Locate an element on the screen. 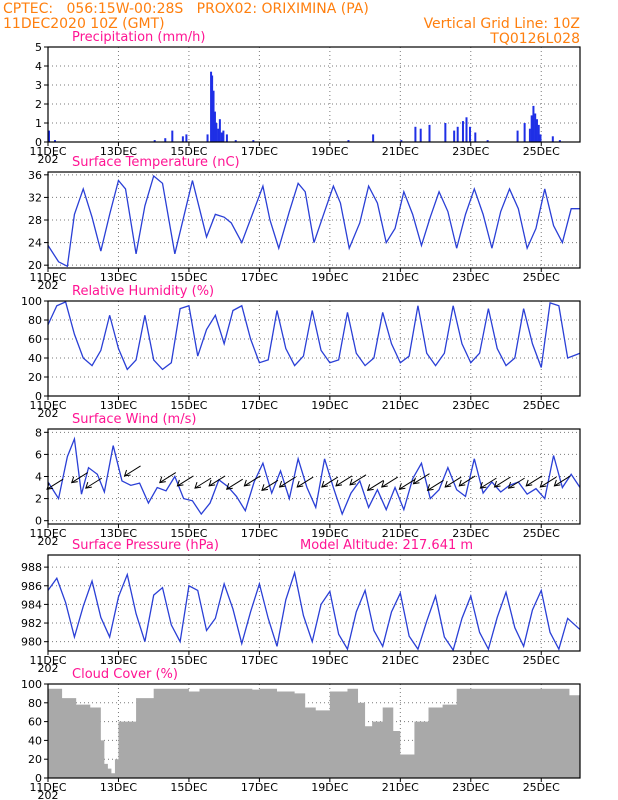  model-altitude-label: Model Altitude: 217.641 m is located at coordinates (386, 545).